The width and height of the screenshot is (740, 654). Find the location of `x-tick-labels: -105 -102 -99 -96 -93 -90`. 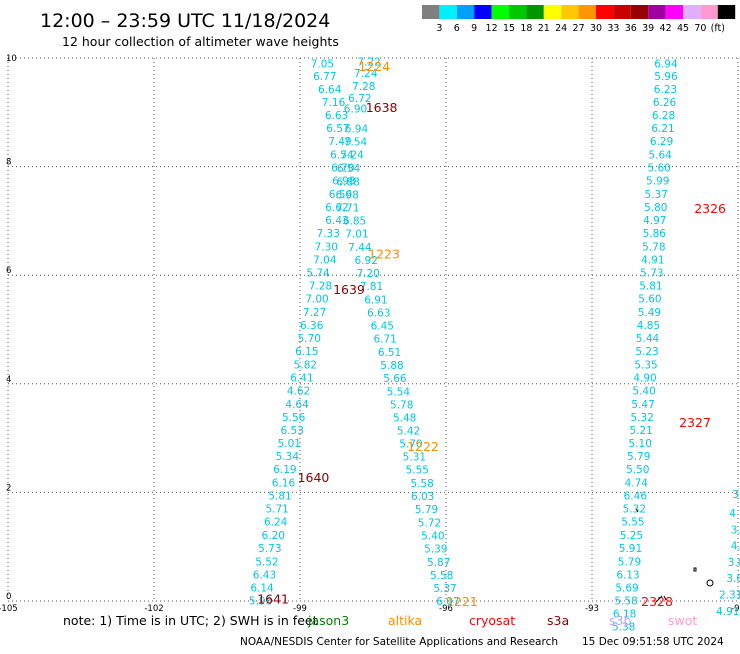

x-tick-labels: -105 -102 -99 -96 -93 -90 is located at coordinates (370, 609).